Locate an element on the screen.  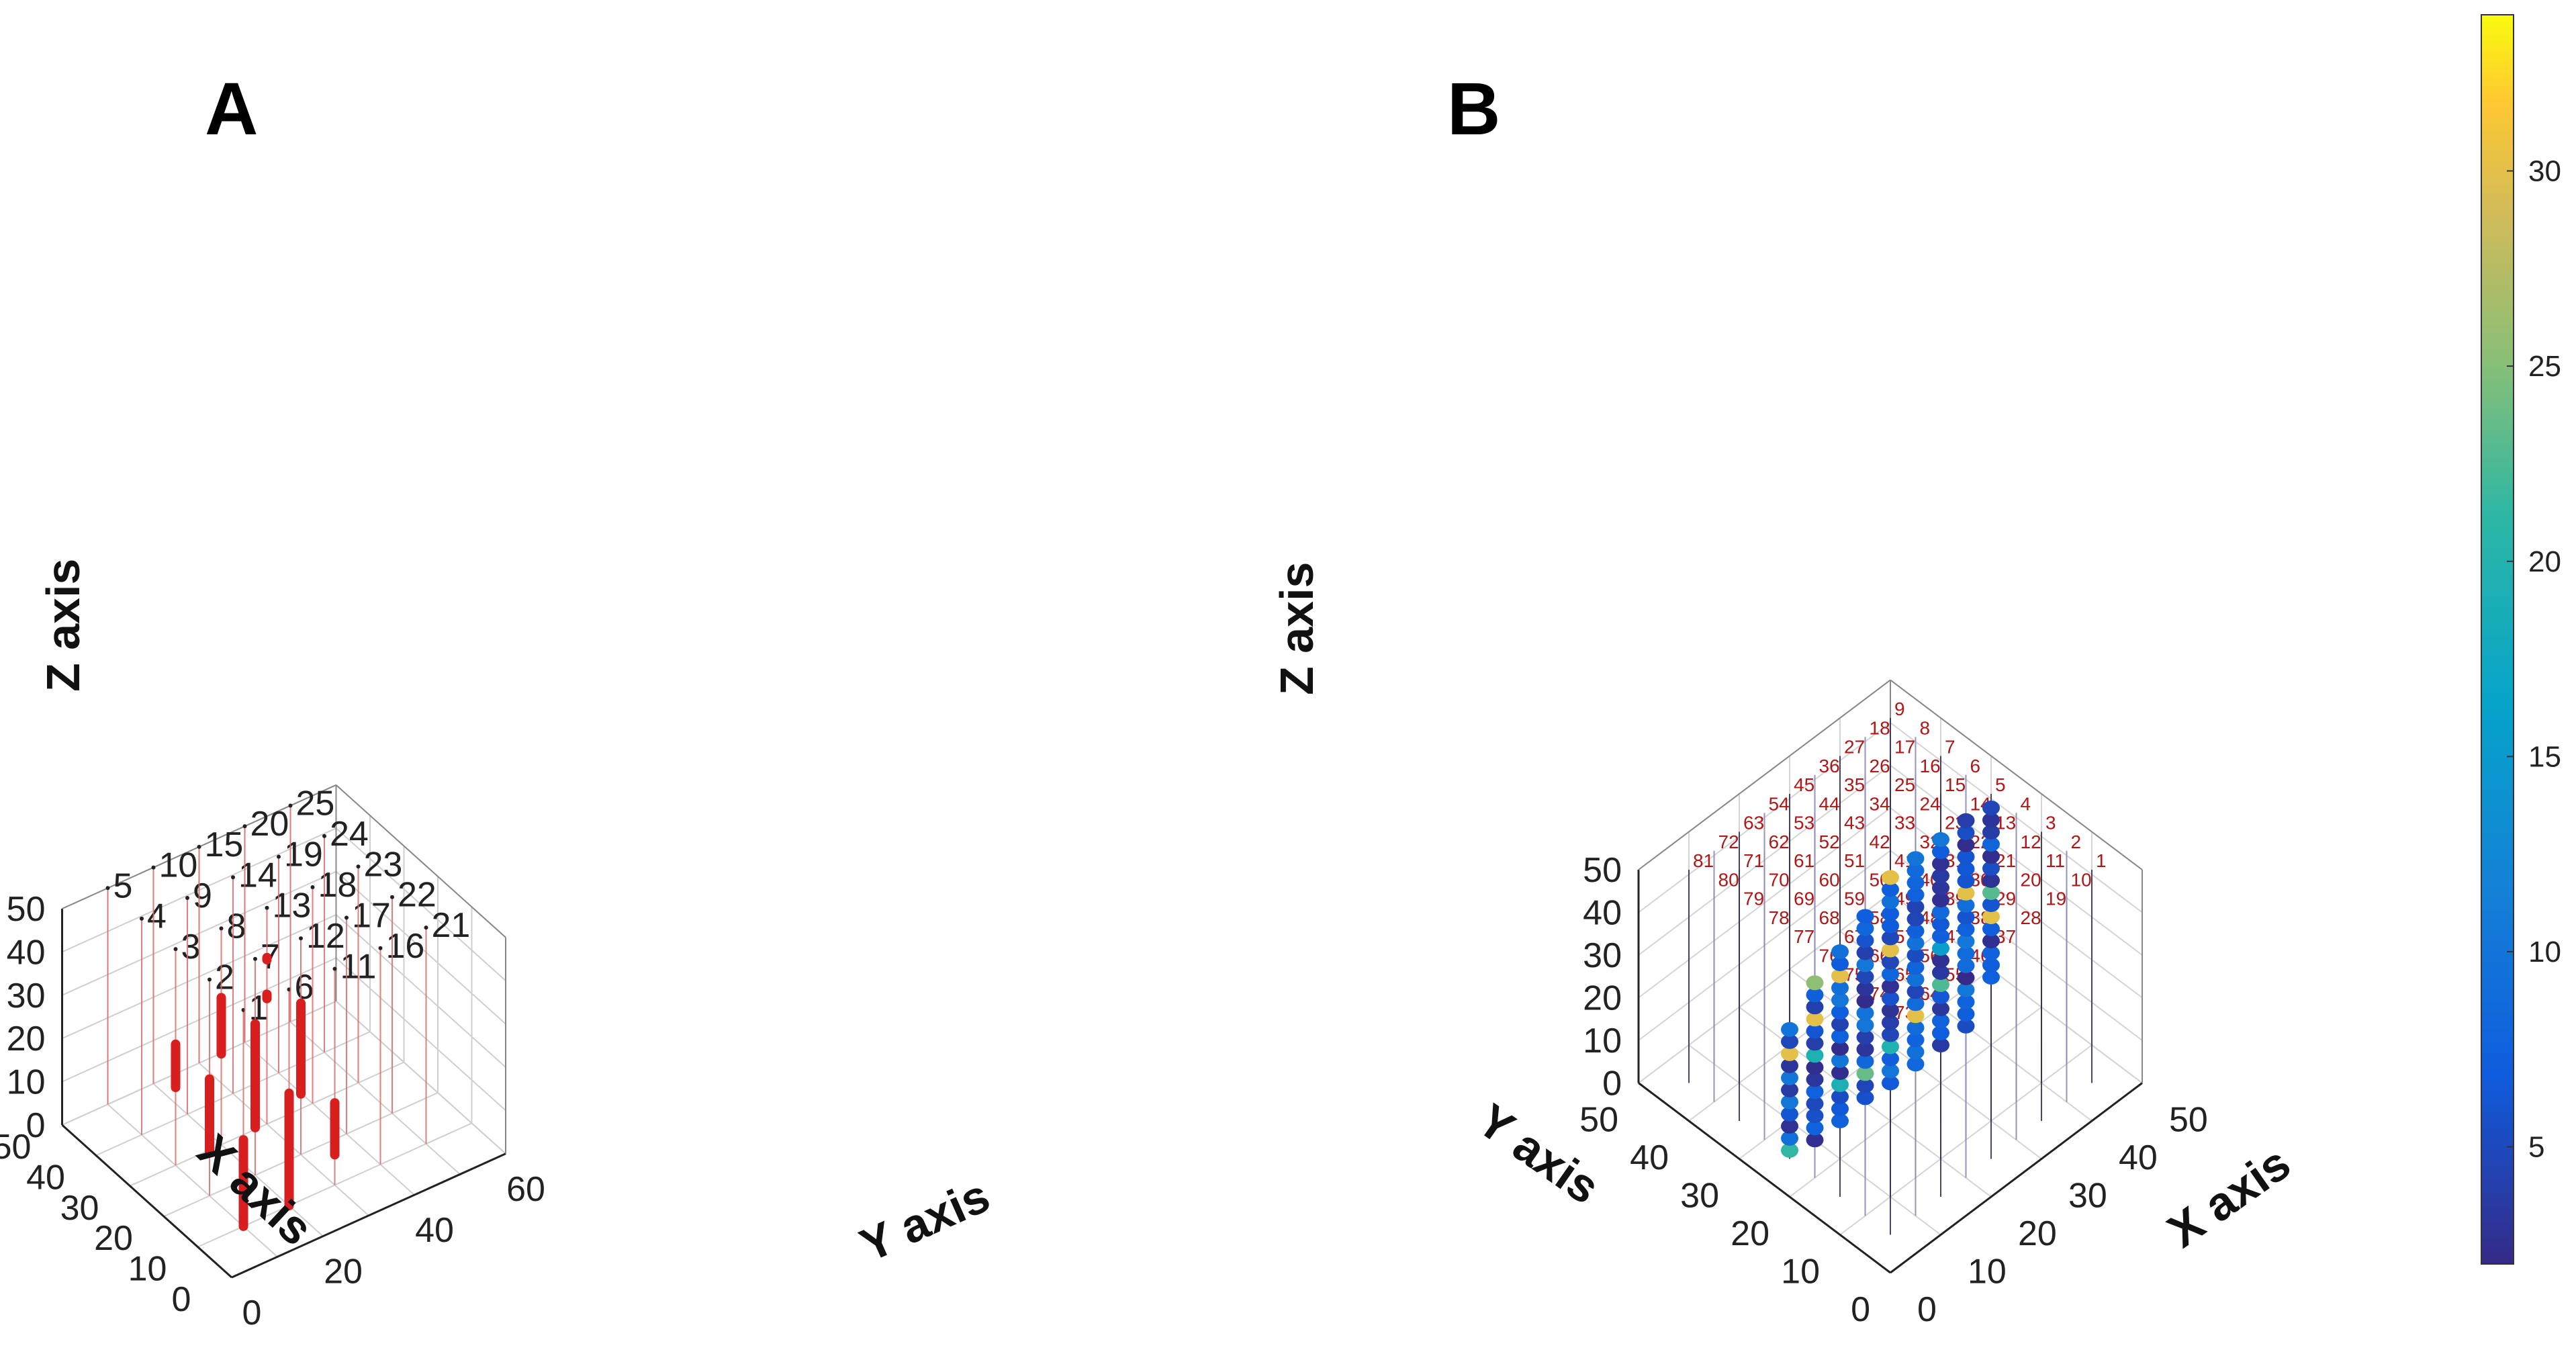
panel-b-z-axis-label: Z axis is located at coordinates (1297, 628).